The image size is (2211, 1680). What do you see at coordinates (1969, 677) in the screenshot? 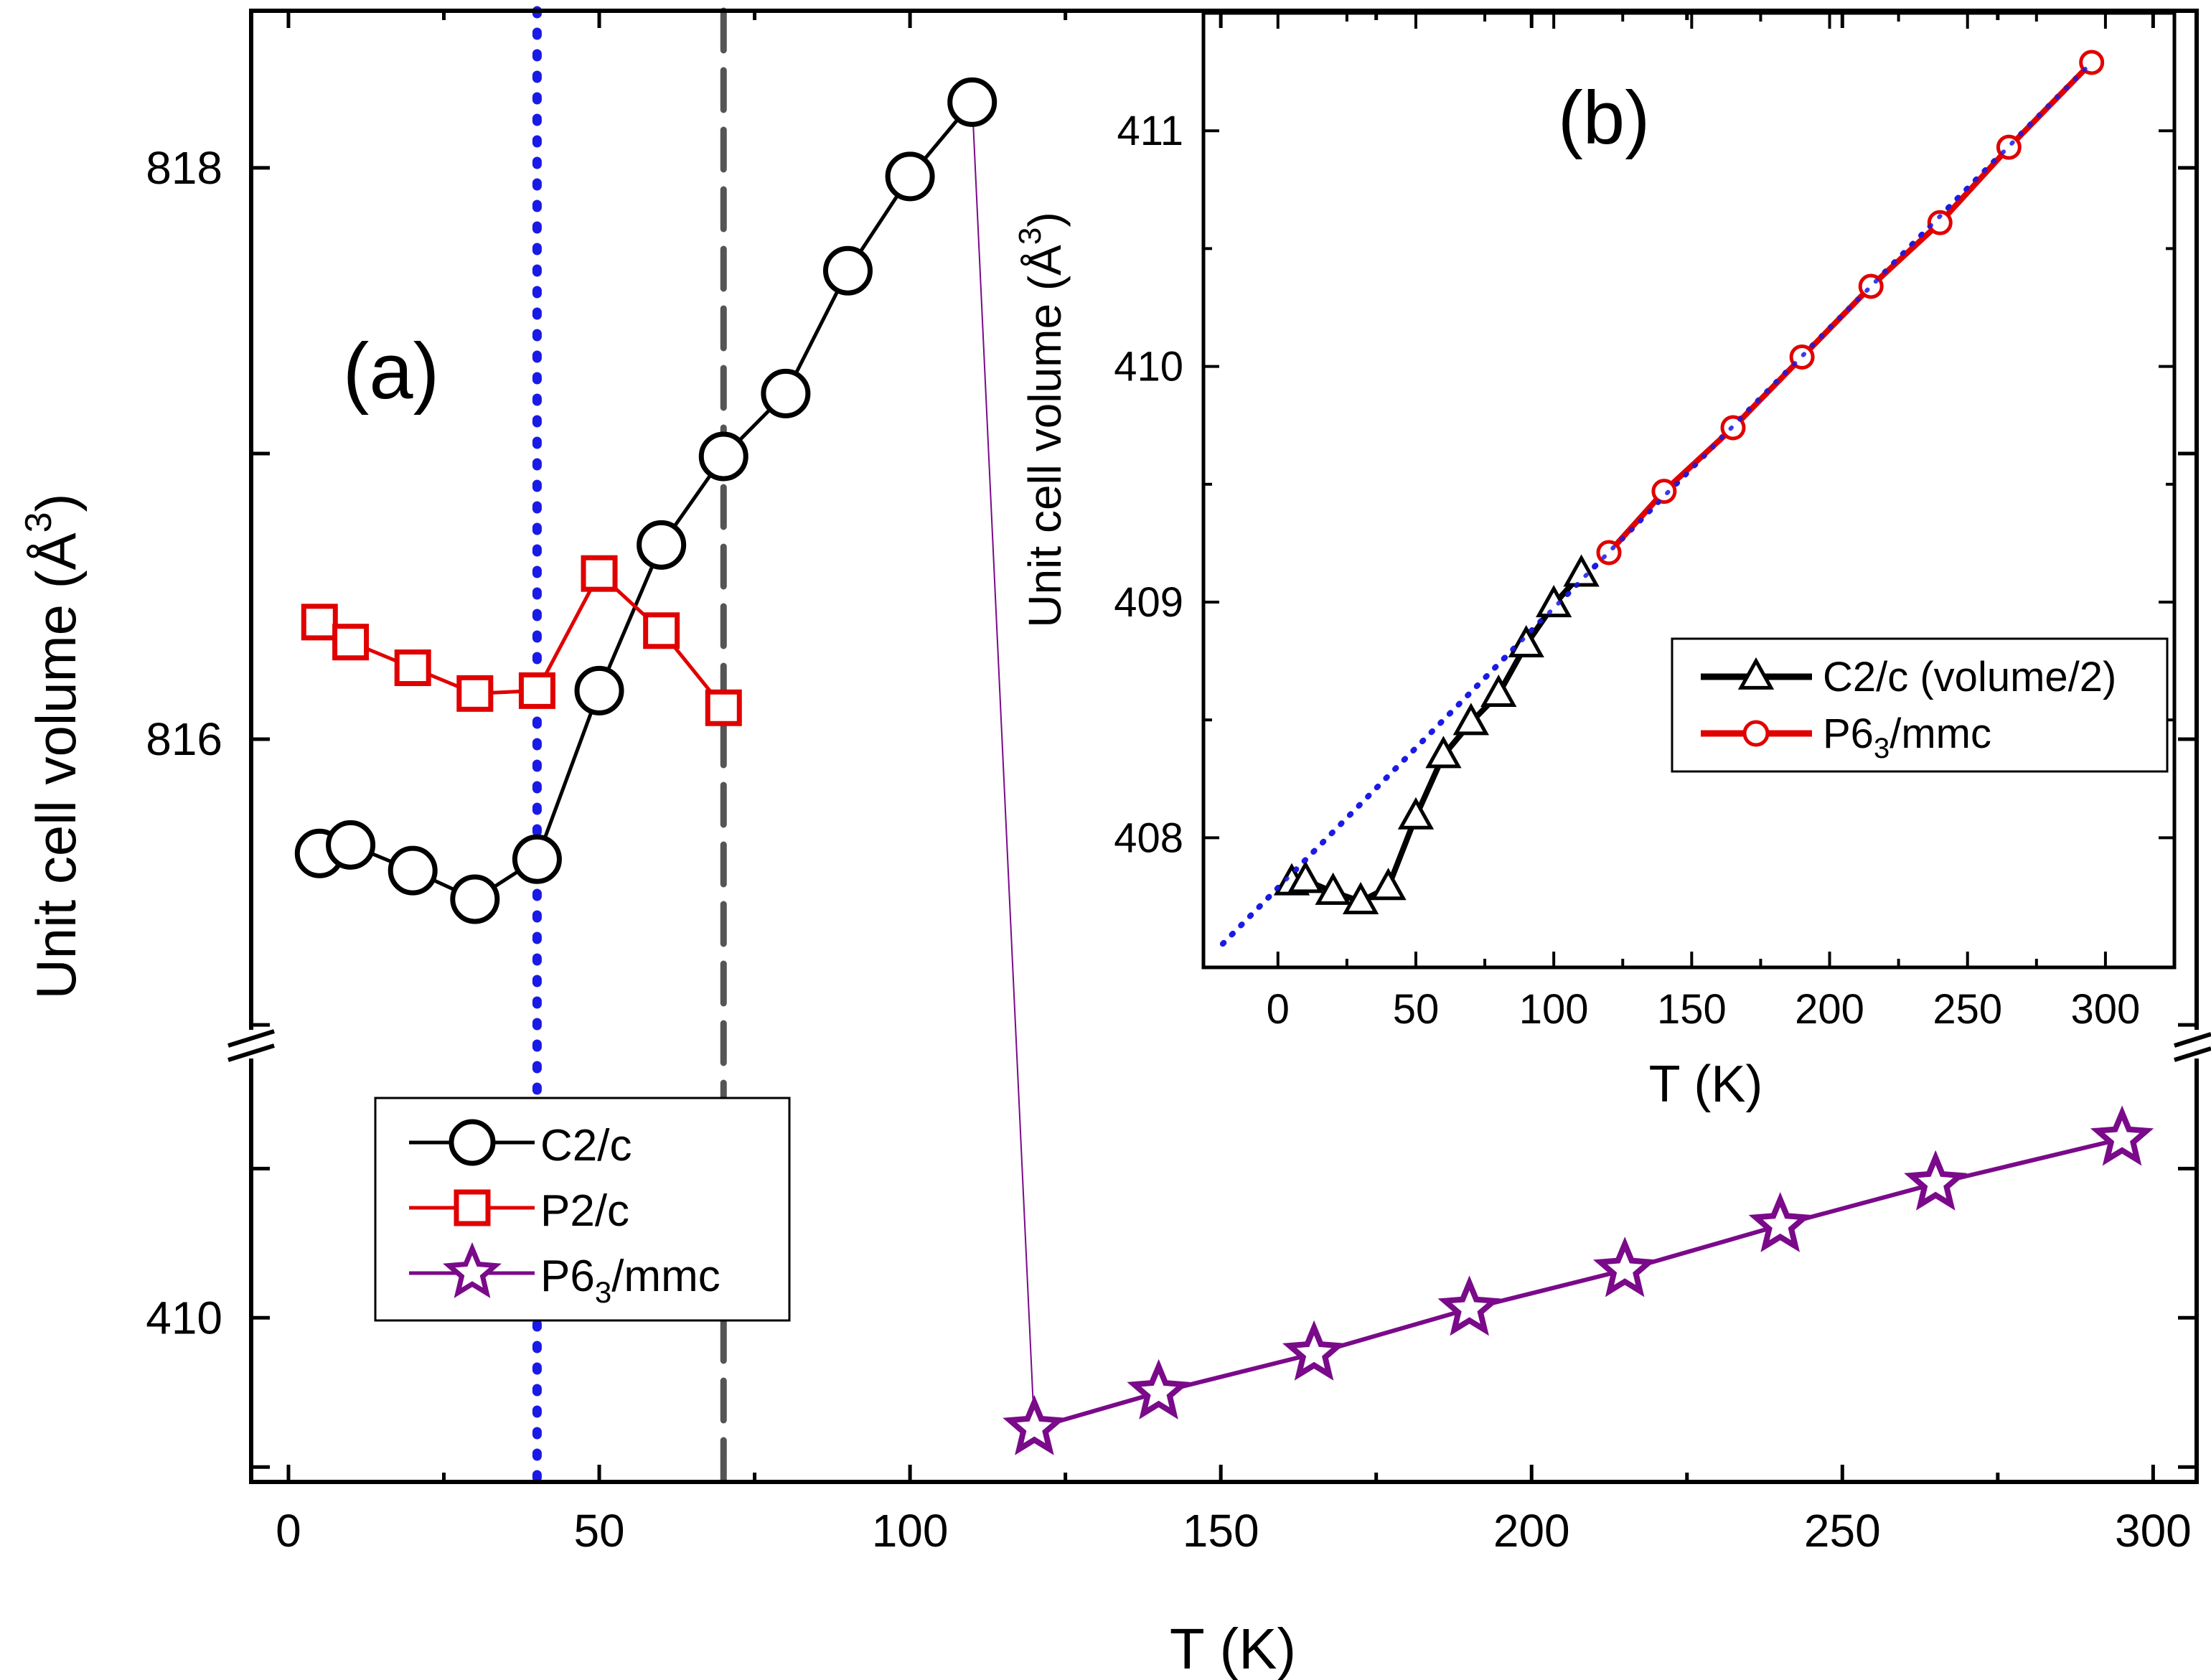
I see `inset-legend-label-c2c: C2/c (volume/2)` at bounding box center [1969, 677].